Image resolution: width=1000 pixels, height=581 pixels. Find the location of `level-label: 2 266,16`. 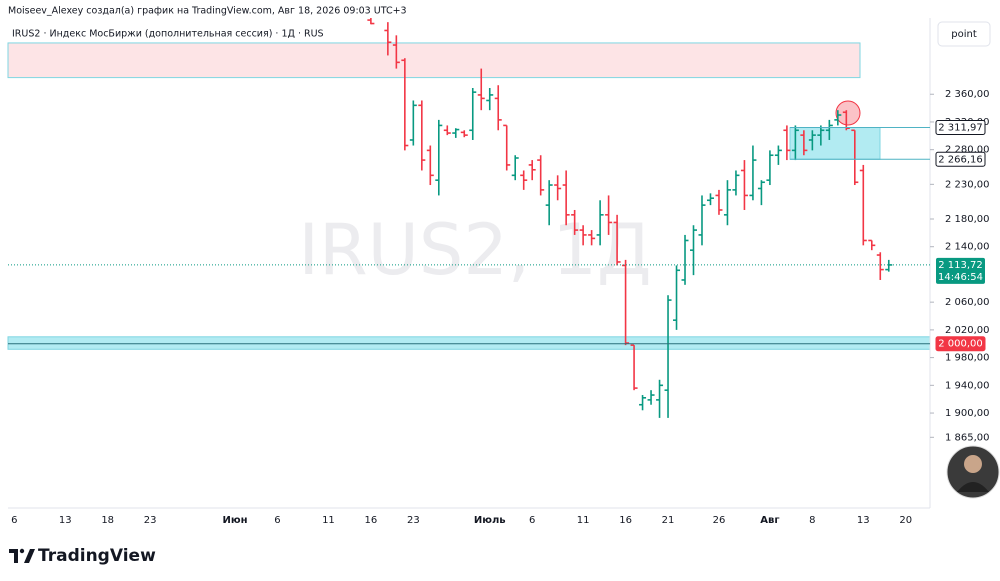

level-label: 2 266,16 is located at coordinates (960, 159).